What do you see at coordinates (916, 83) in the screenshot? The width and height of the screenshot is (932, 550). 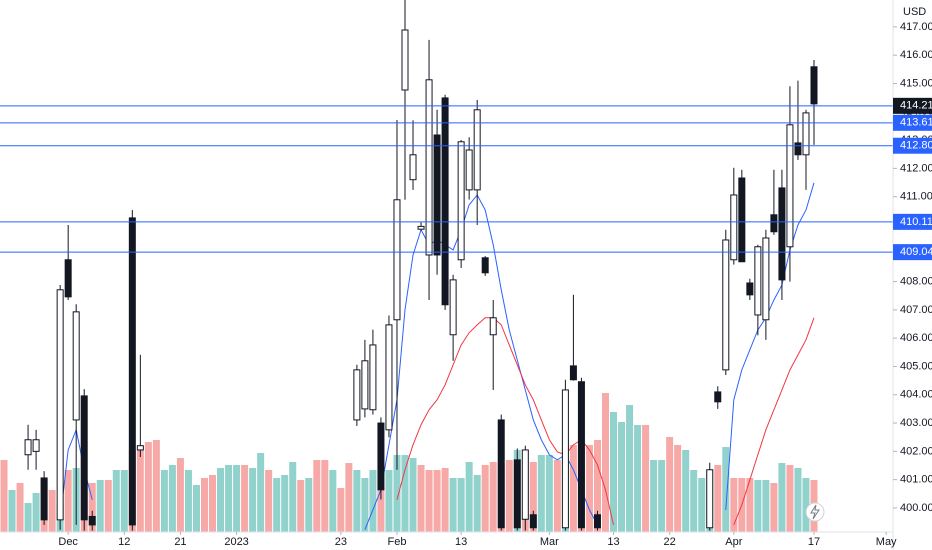 I see `y-tick-label: 415.00` at bounding box center [916, 83].